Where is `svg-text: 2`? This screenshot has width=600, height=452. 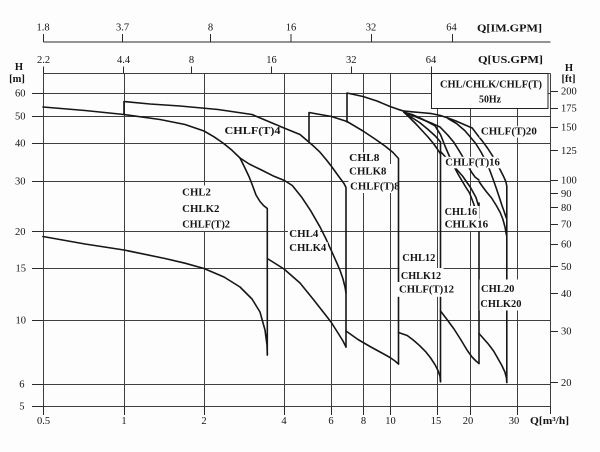
svg-text: 2 is located at coordinates (203, 421).